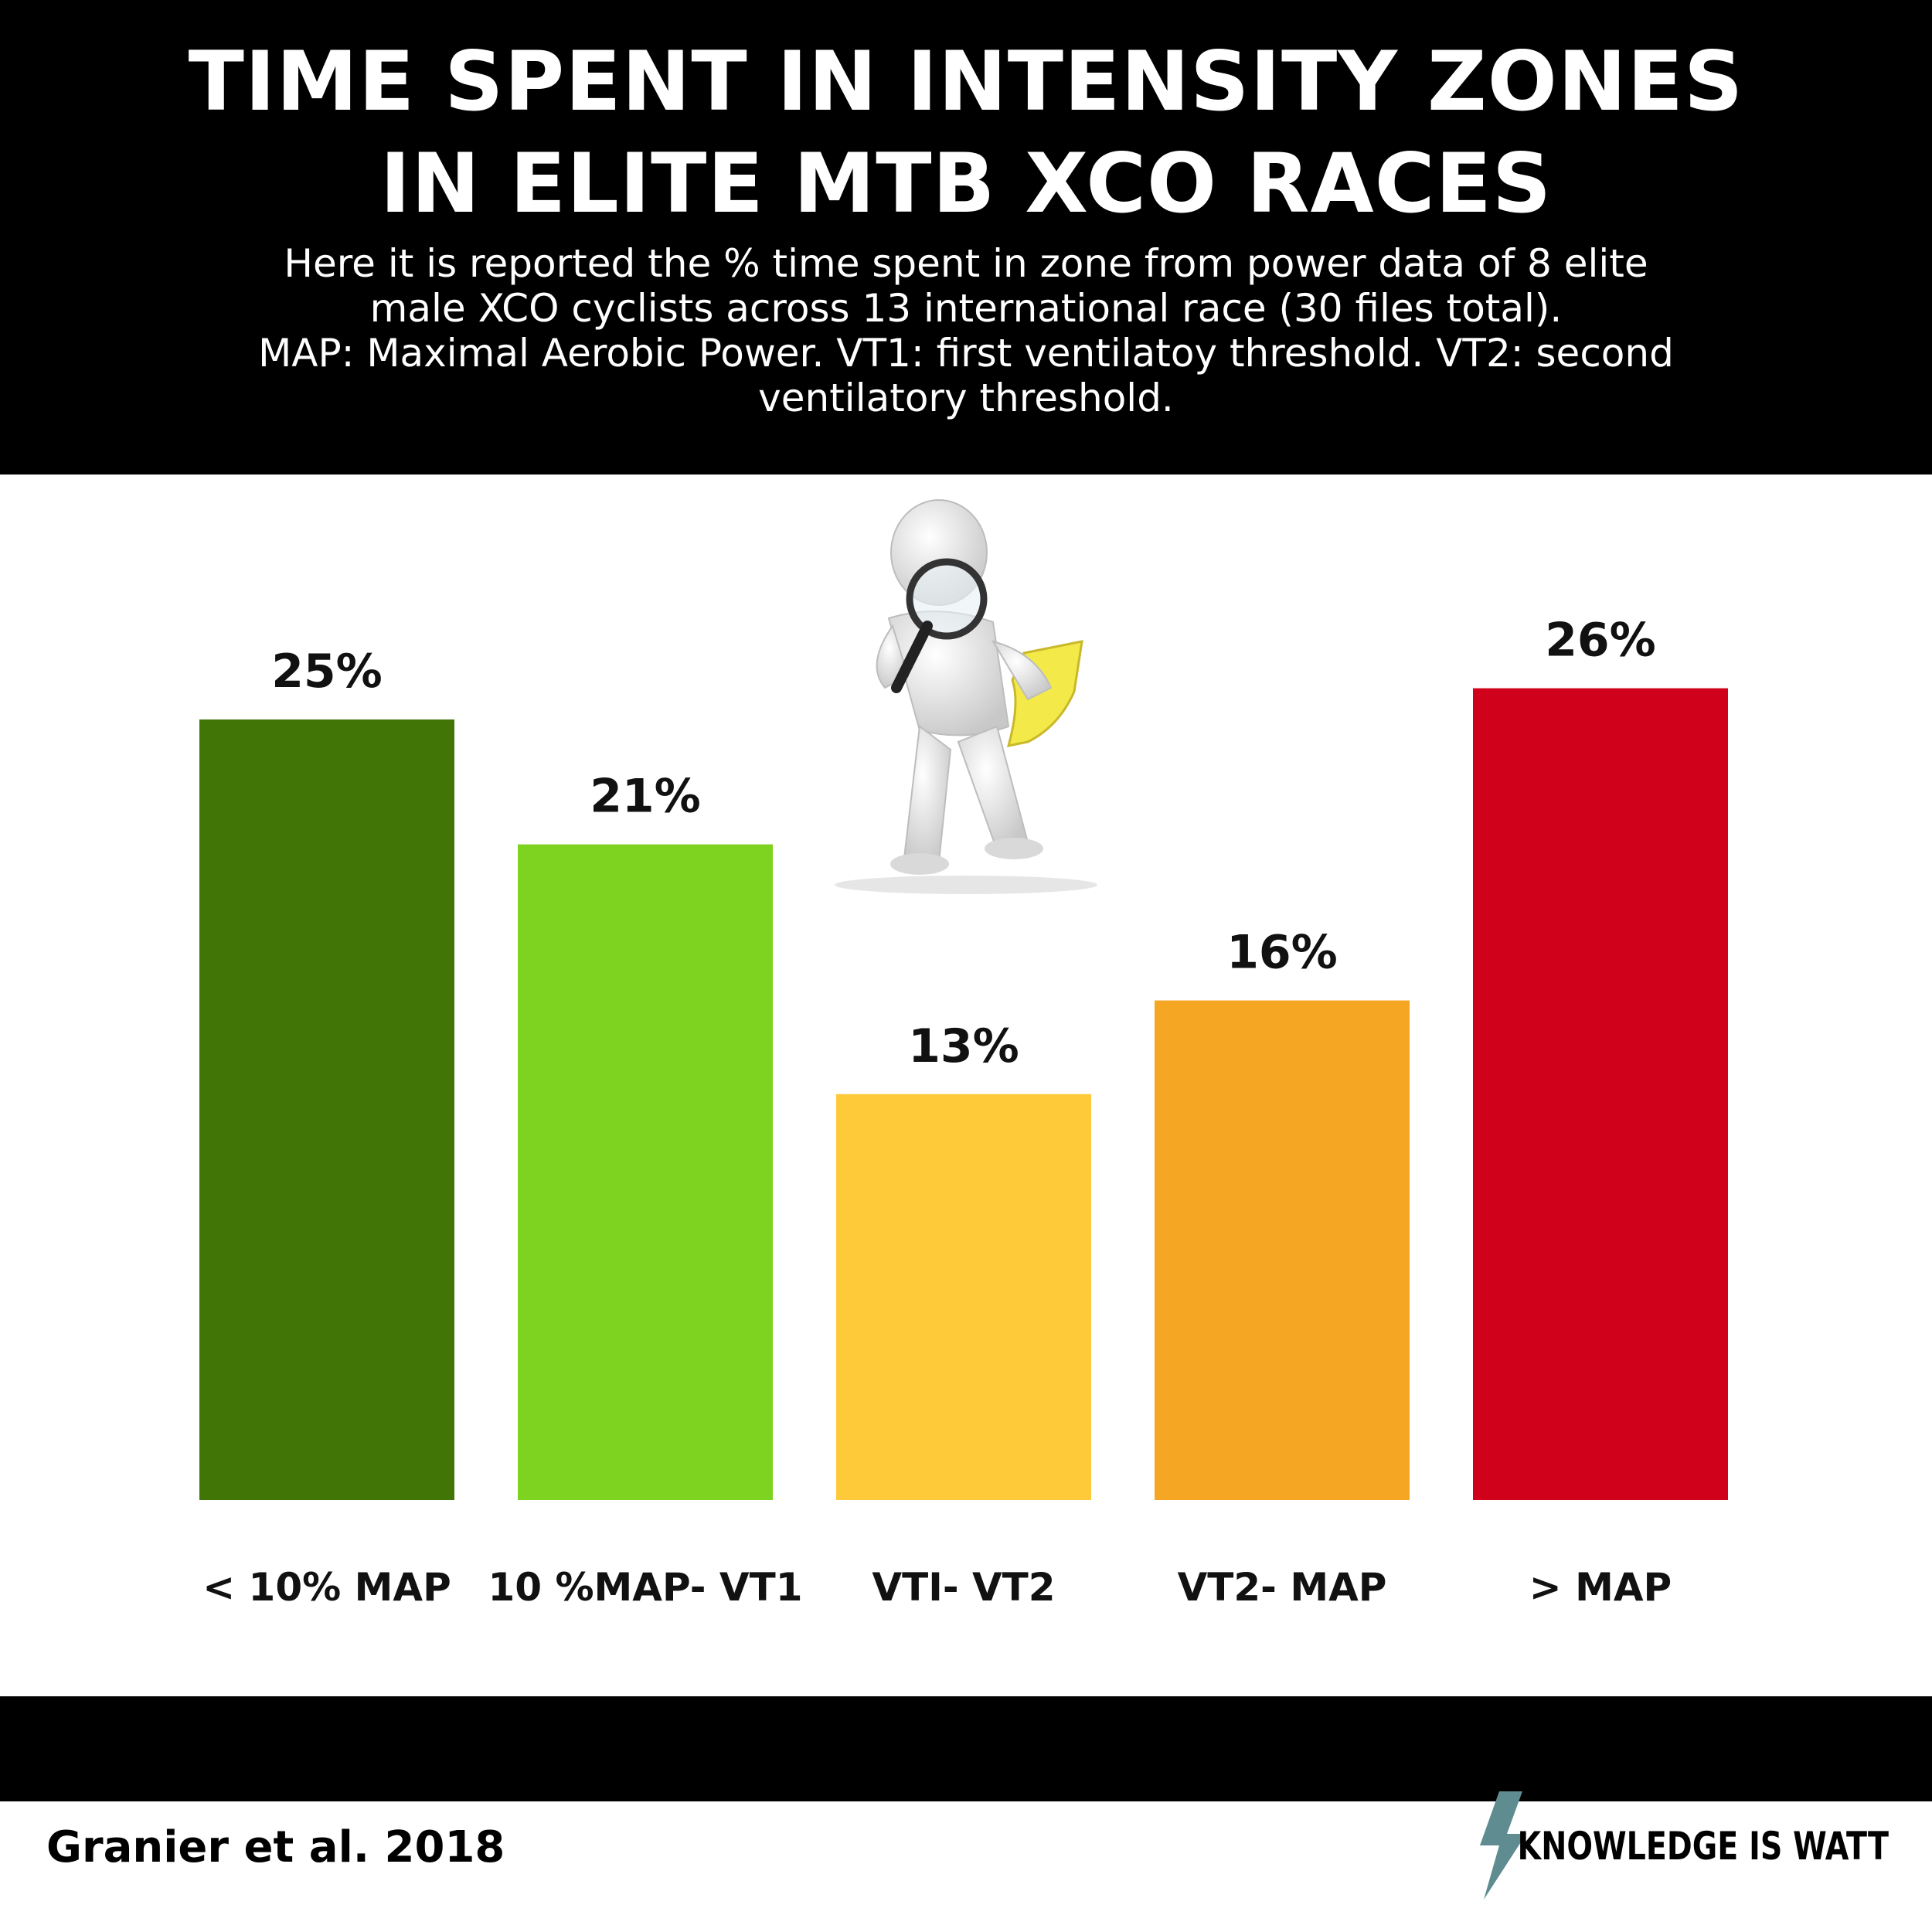 The height and width of the screenshot is (1932, 1932). What do you see at coordinates (966, 82) in the screenshot?
I see `title-line-1: TIME SPENT IN INTENSITY ZONES` at bounding box center [966, 82].